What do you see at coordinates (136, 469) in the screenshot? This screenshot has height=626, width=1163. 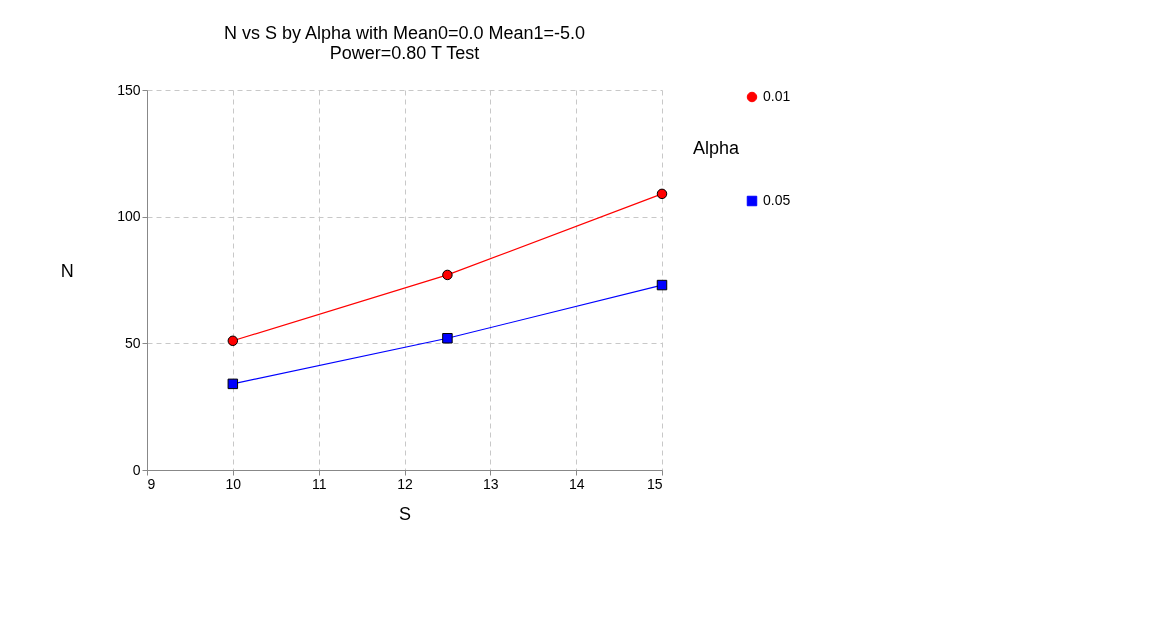 I see `y-tick-label: 0` at bounding box center [136, 469].